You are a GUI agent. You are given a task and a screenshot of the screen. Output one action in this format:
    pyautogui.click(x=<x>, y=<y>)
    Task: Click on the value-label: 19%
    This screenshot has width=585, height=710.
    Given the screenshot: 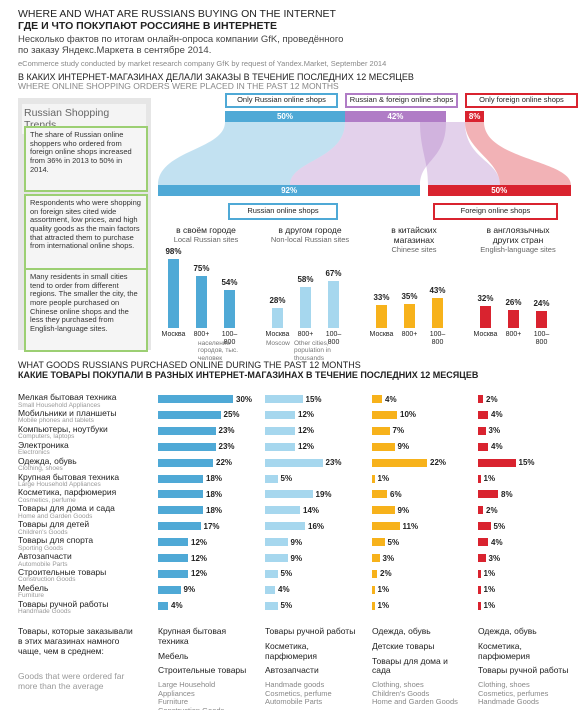 What is the action you would take?
    pyautogui.click(x=323, y=494)
    